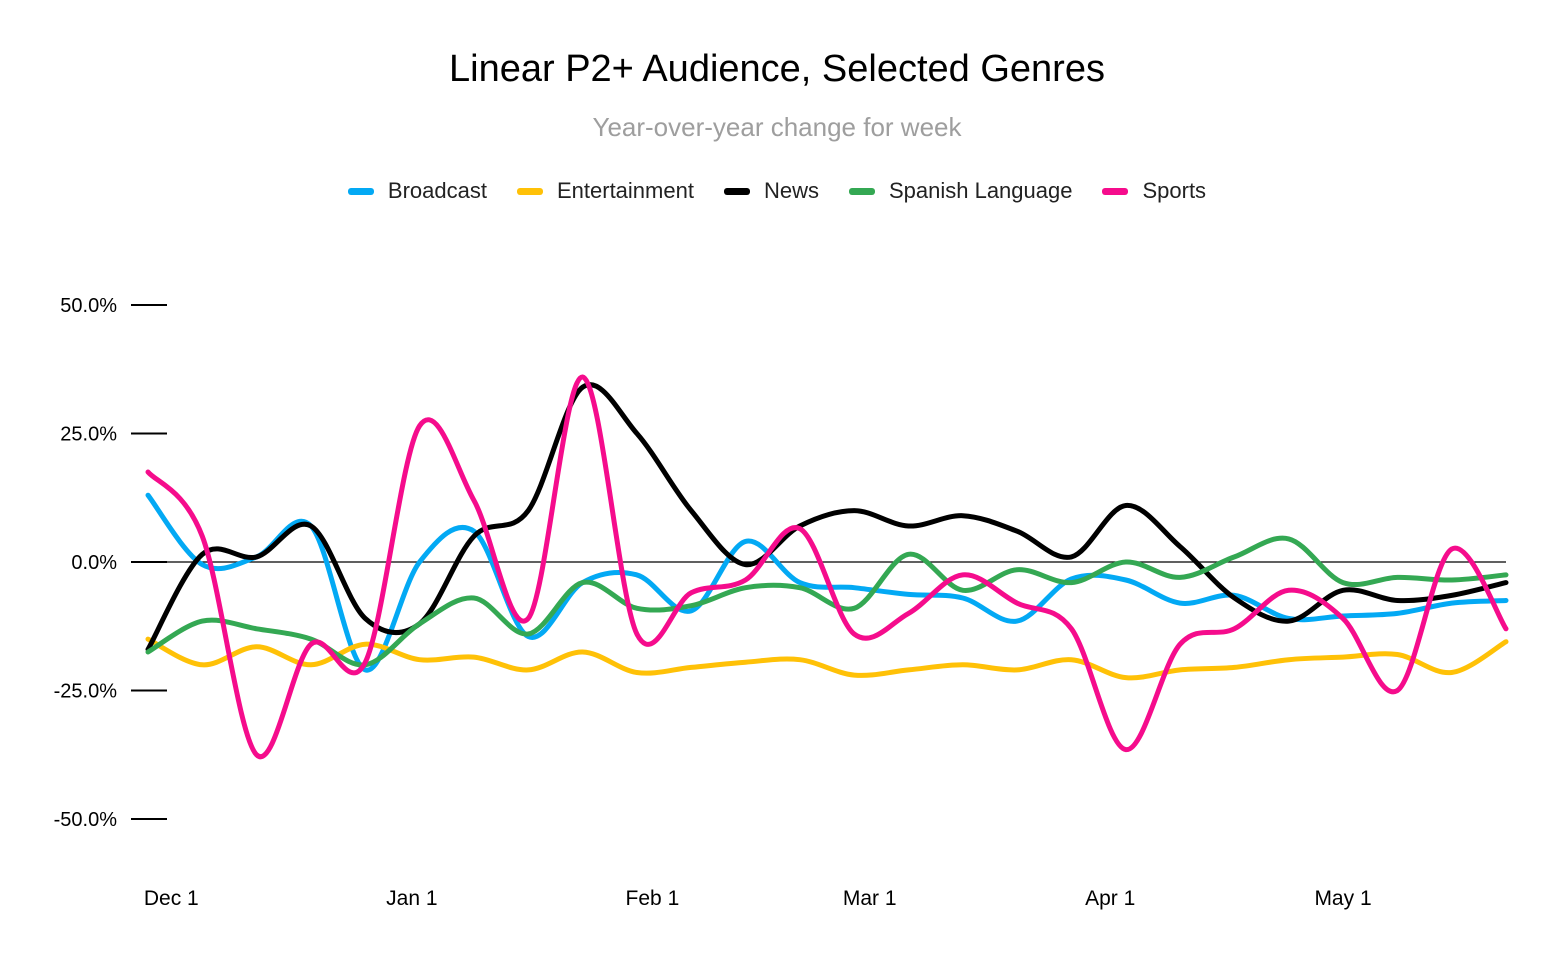  What do you see at coordinates (171, 898) in the screenshot?
I see `x-tick-label: Dec 1` at bounding box center [171, 898].